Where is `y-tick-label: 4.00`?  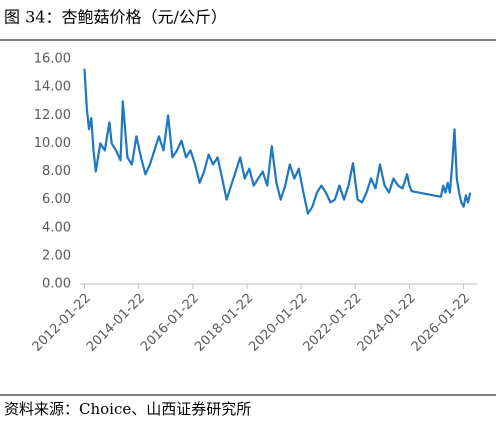 y-tick-label: 4.00 is located at coordinates (56, 227).